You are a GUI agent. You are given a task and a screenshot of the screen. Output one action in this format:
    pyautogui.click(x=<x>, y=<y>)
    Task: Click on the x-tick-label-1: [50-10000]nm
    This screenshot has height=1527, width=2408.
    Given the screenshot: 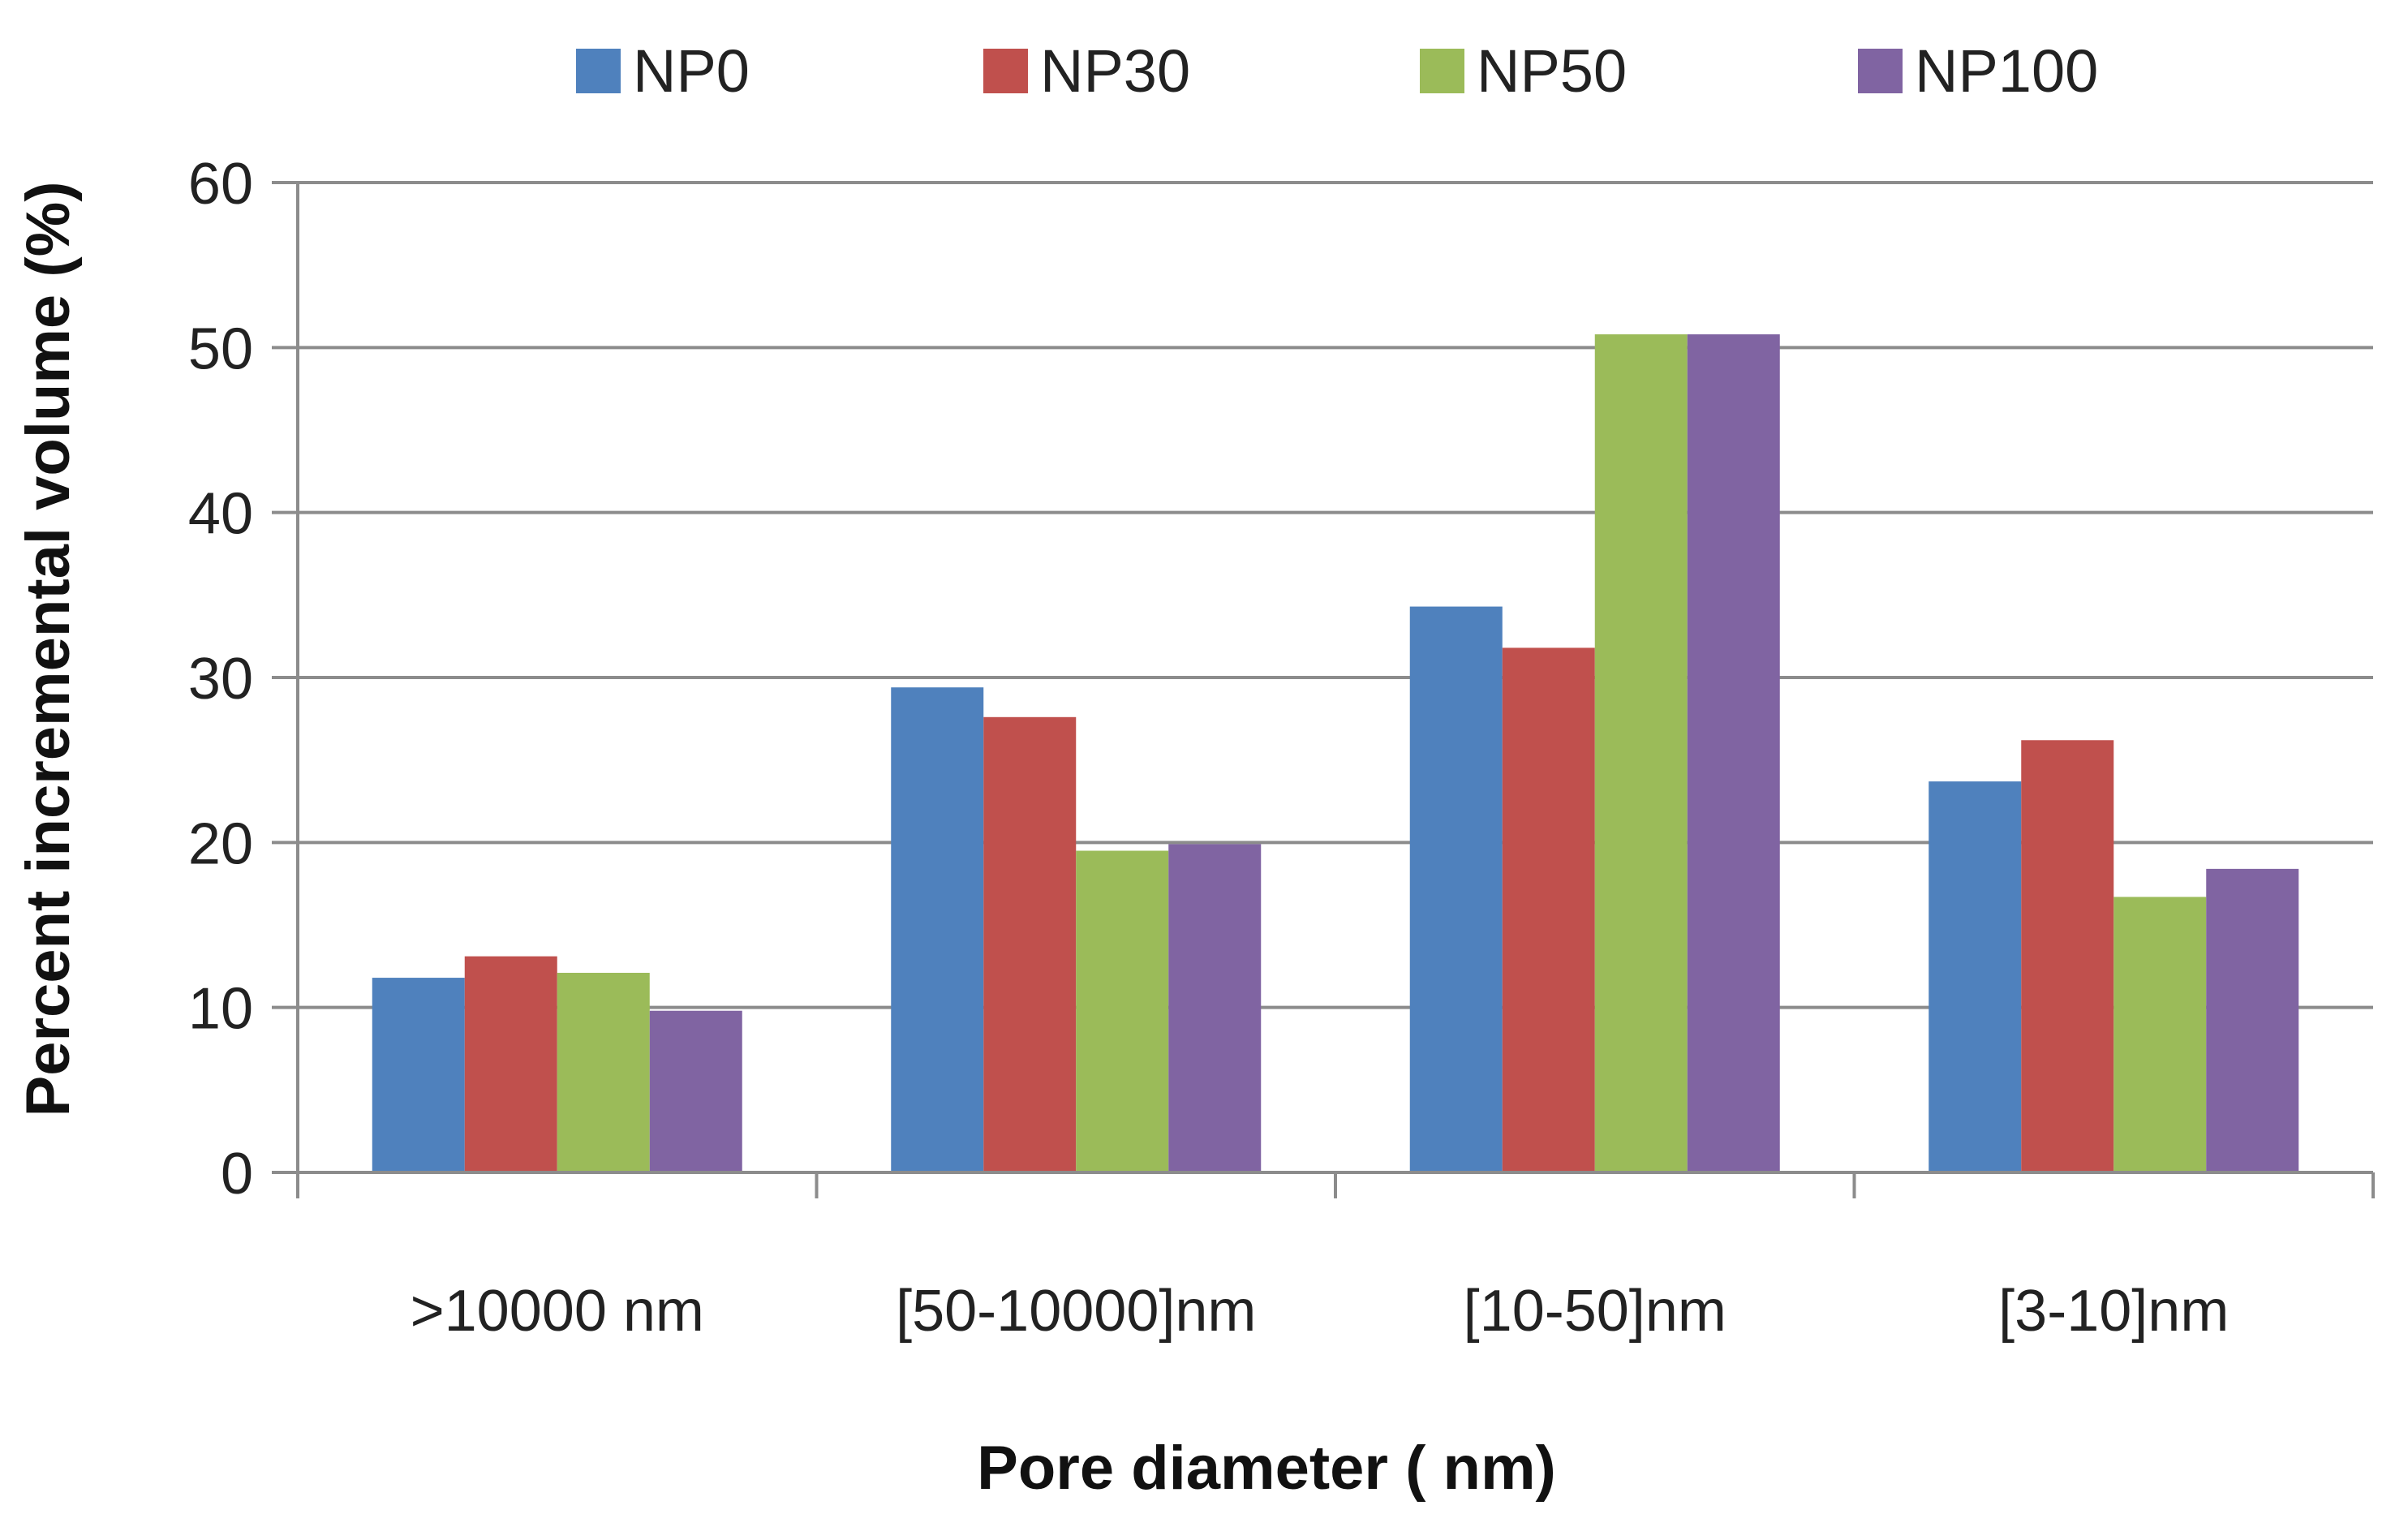 What is the action you would take?
    pyautogui.click(x=1076, y=1311)
    